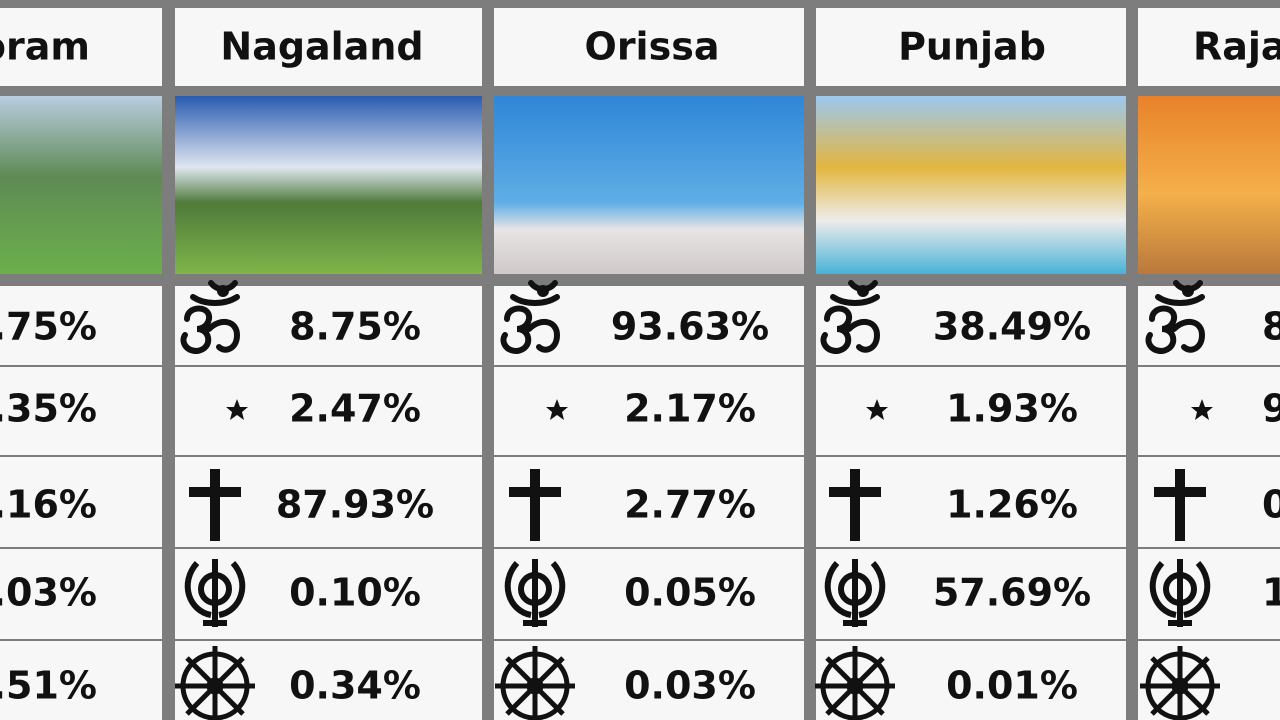  Describe the element at coordinates (690, 327) in the screenshot. I see `percentage: 93.63%` at that location.